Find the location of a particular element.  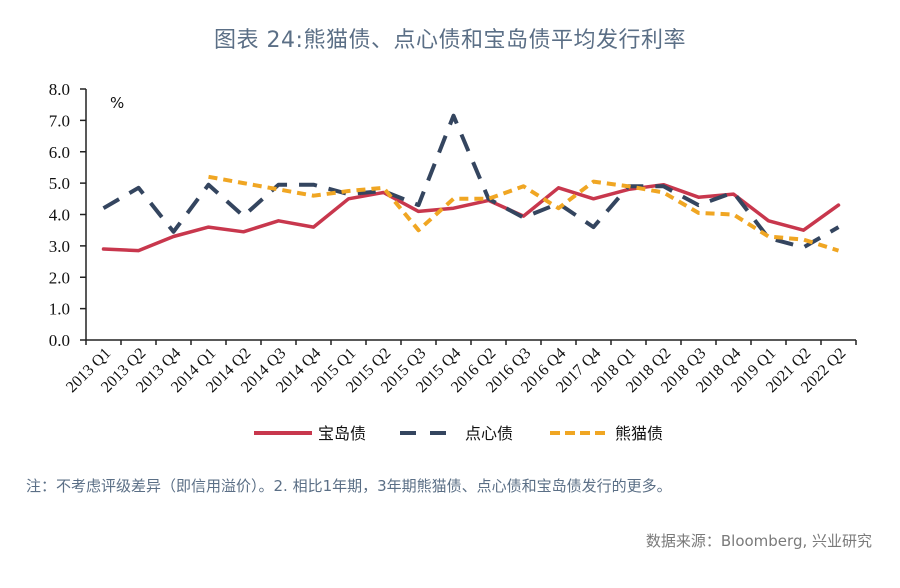

series-line-熊猫债 is located at coordinates (524, 213).